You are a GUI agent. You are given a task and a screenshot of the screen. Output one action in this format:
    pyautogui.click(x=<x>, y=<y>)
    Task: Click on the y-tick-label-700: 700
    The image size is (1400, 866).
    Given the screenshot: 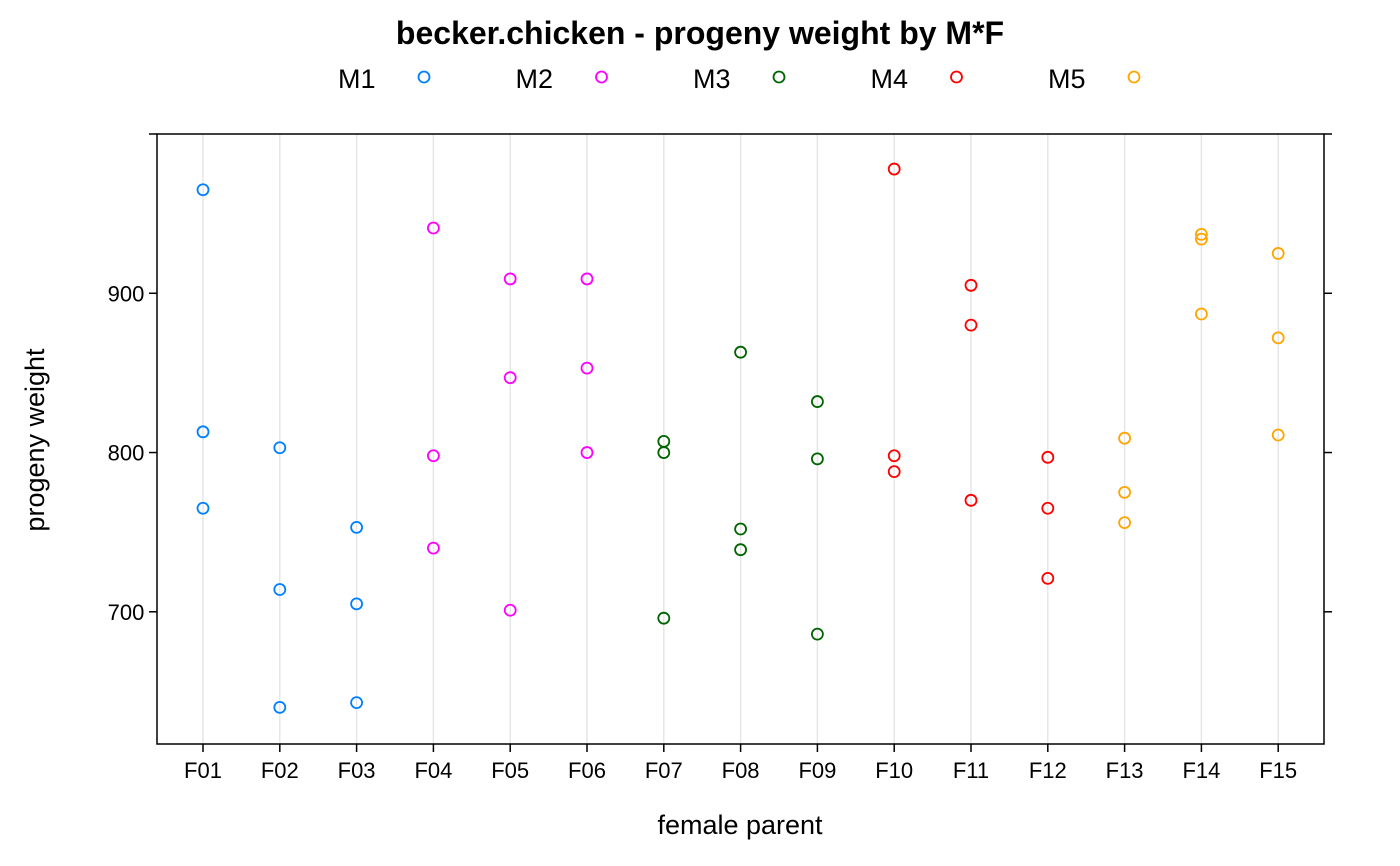 What is the action you would take?
    pyautogui.click(x=126, y=612)
    